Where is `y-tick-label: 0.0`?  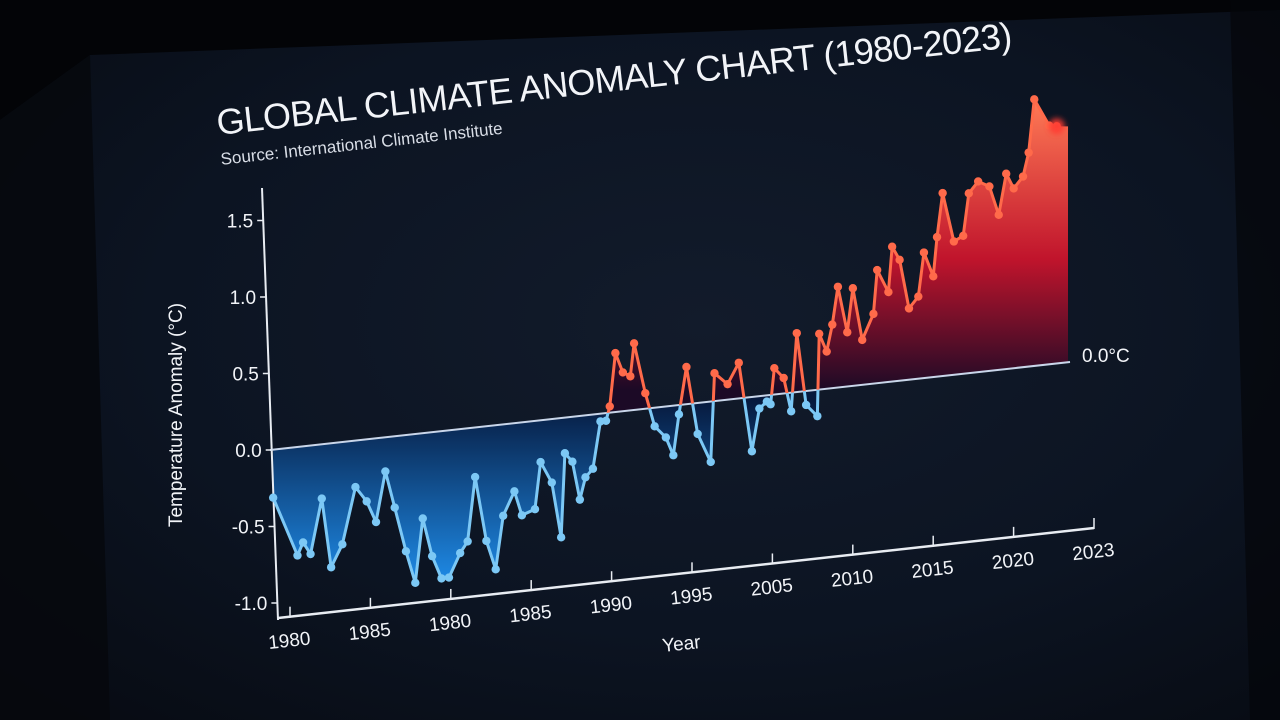 y-tick-label: 0.0 is located at coordinates (248, 451).